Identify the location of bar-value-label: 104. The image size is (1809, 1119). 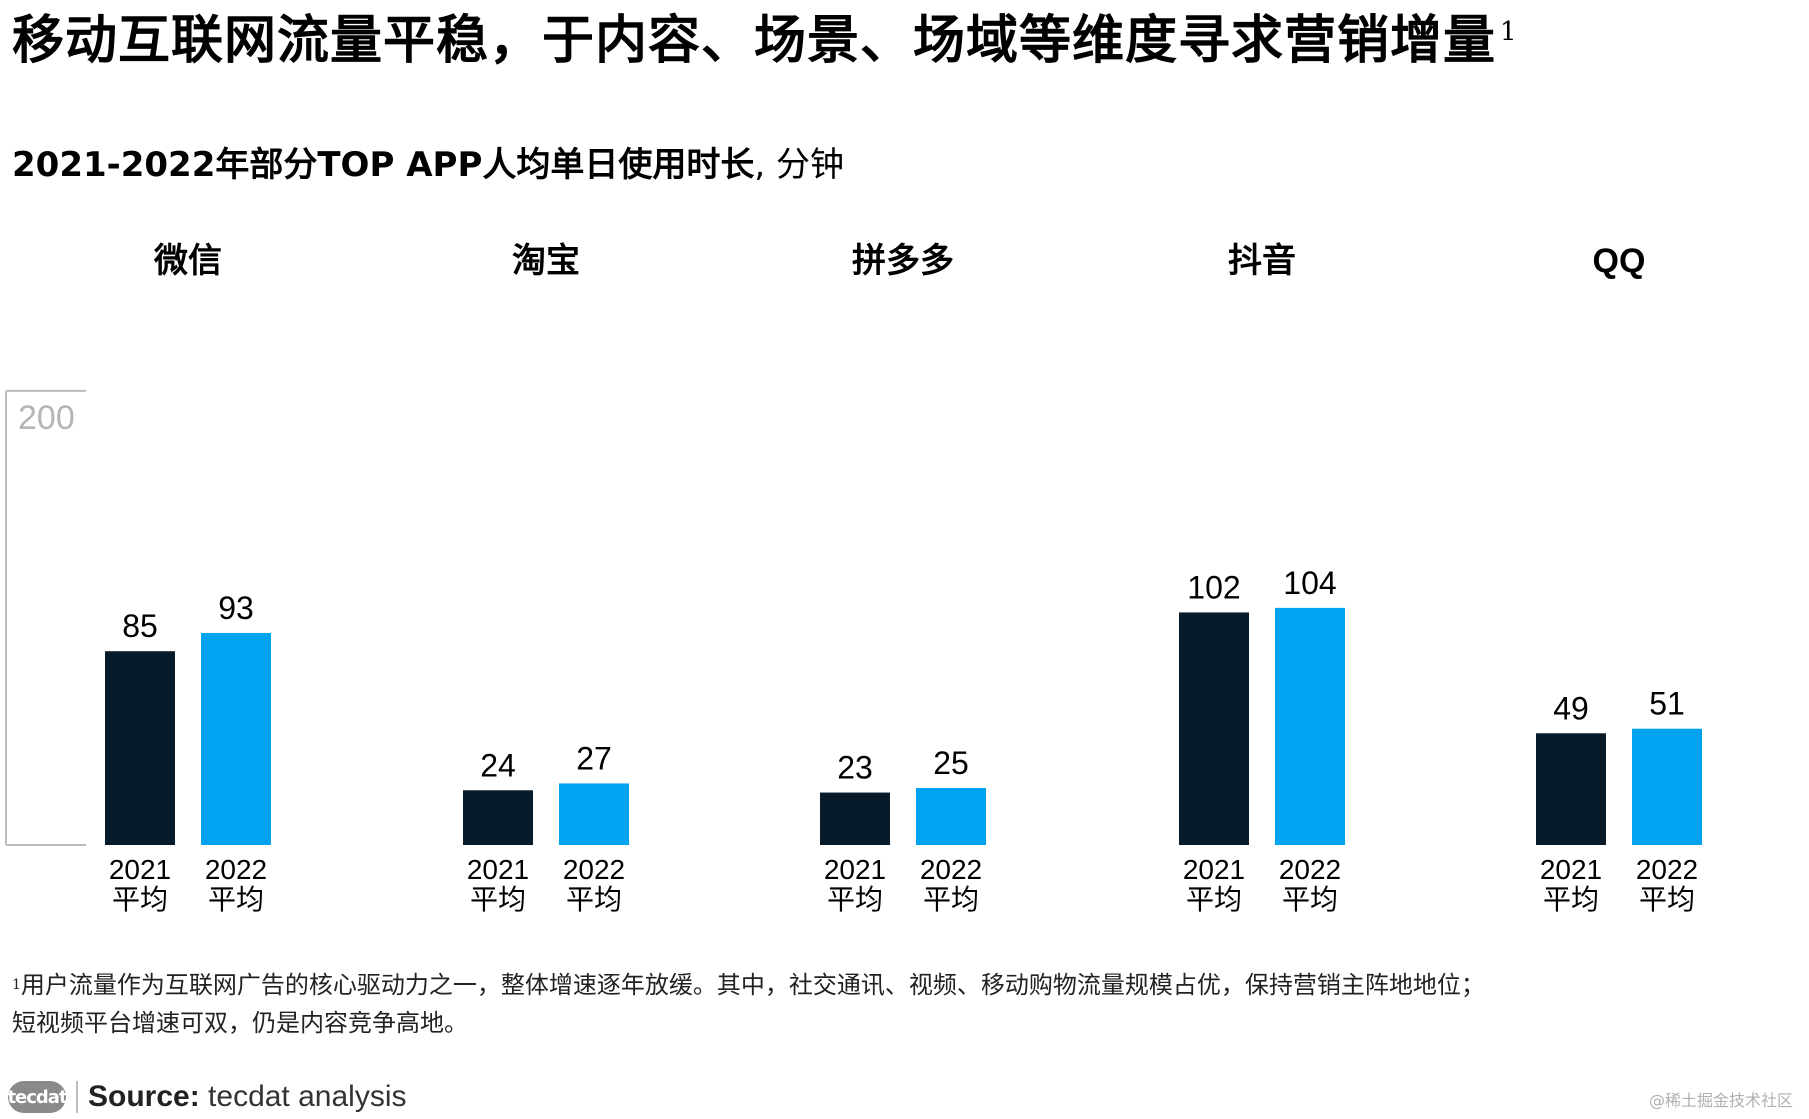
(1309, 583).